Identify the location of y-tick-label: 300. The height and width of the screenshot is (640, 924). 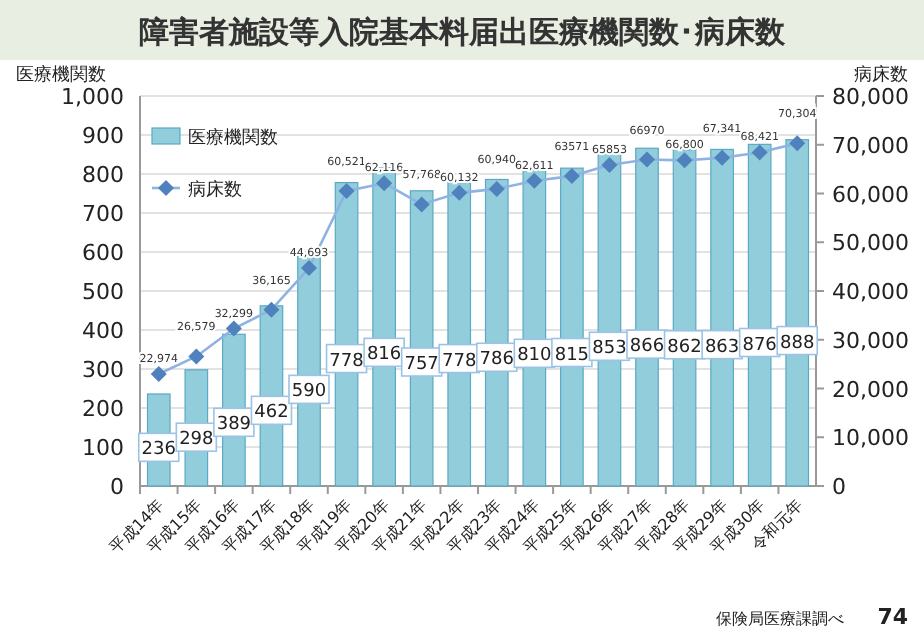
(103, 370).